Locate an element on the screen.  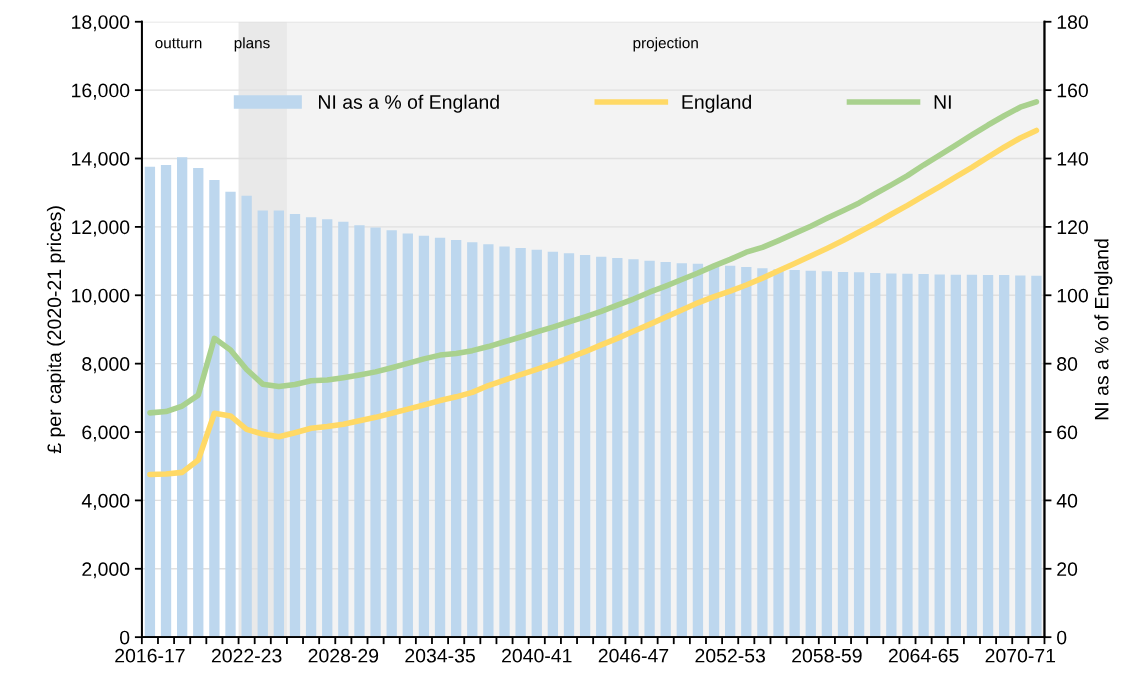
y-tick-label: 16,000 is located at coordinates (101, 91).